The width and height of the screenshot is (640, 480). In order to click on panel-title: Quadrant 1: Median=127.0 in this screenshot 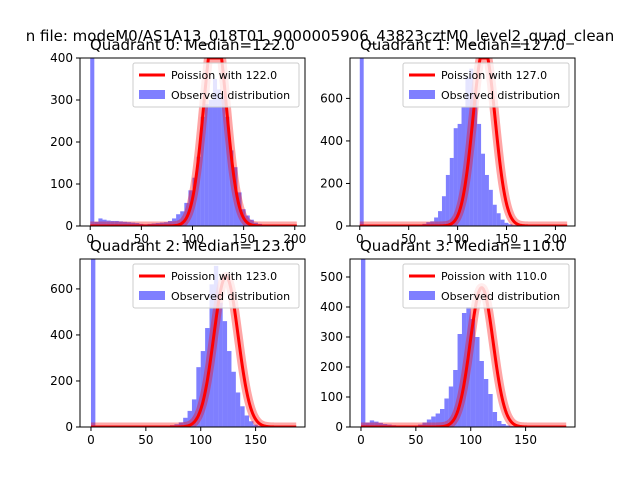, I will do `click(462, 45)`.